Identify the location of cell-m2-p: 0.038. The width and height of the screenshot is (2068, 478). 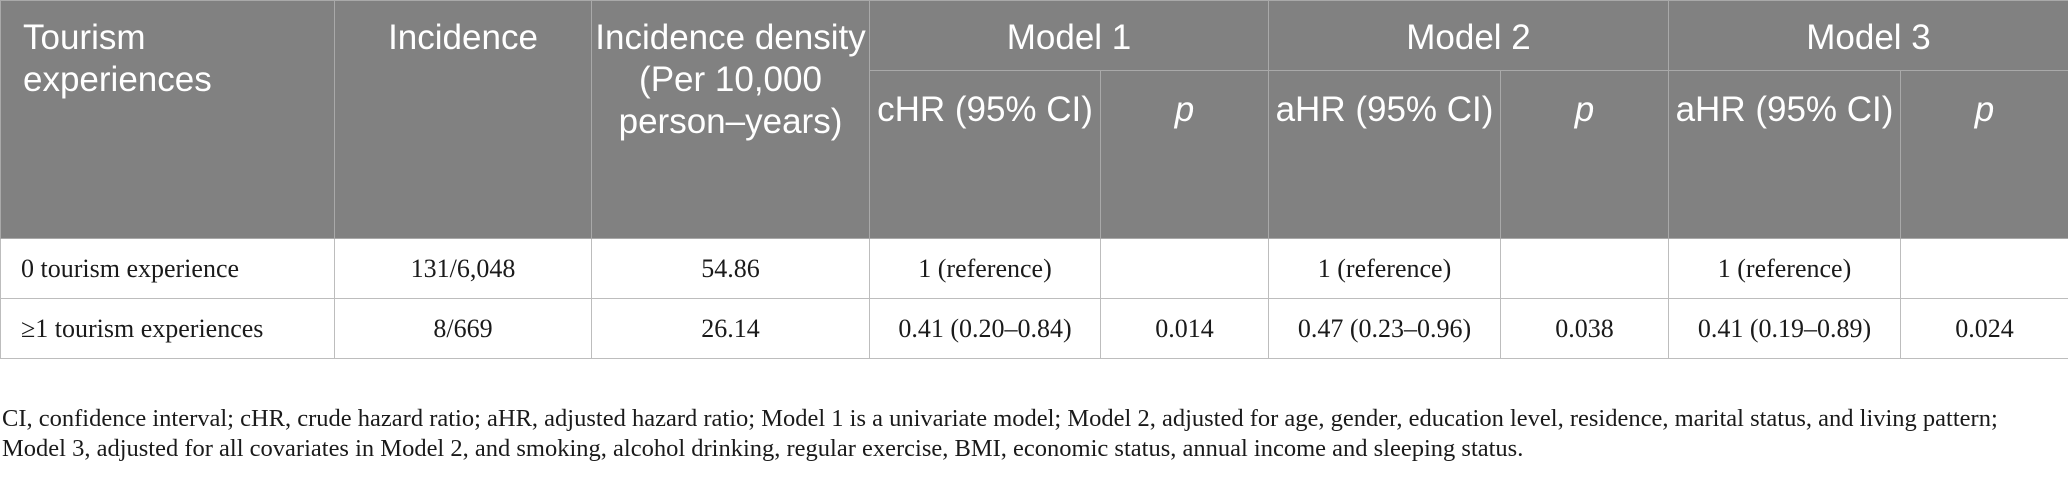
(1584, 328).